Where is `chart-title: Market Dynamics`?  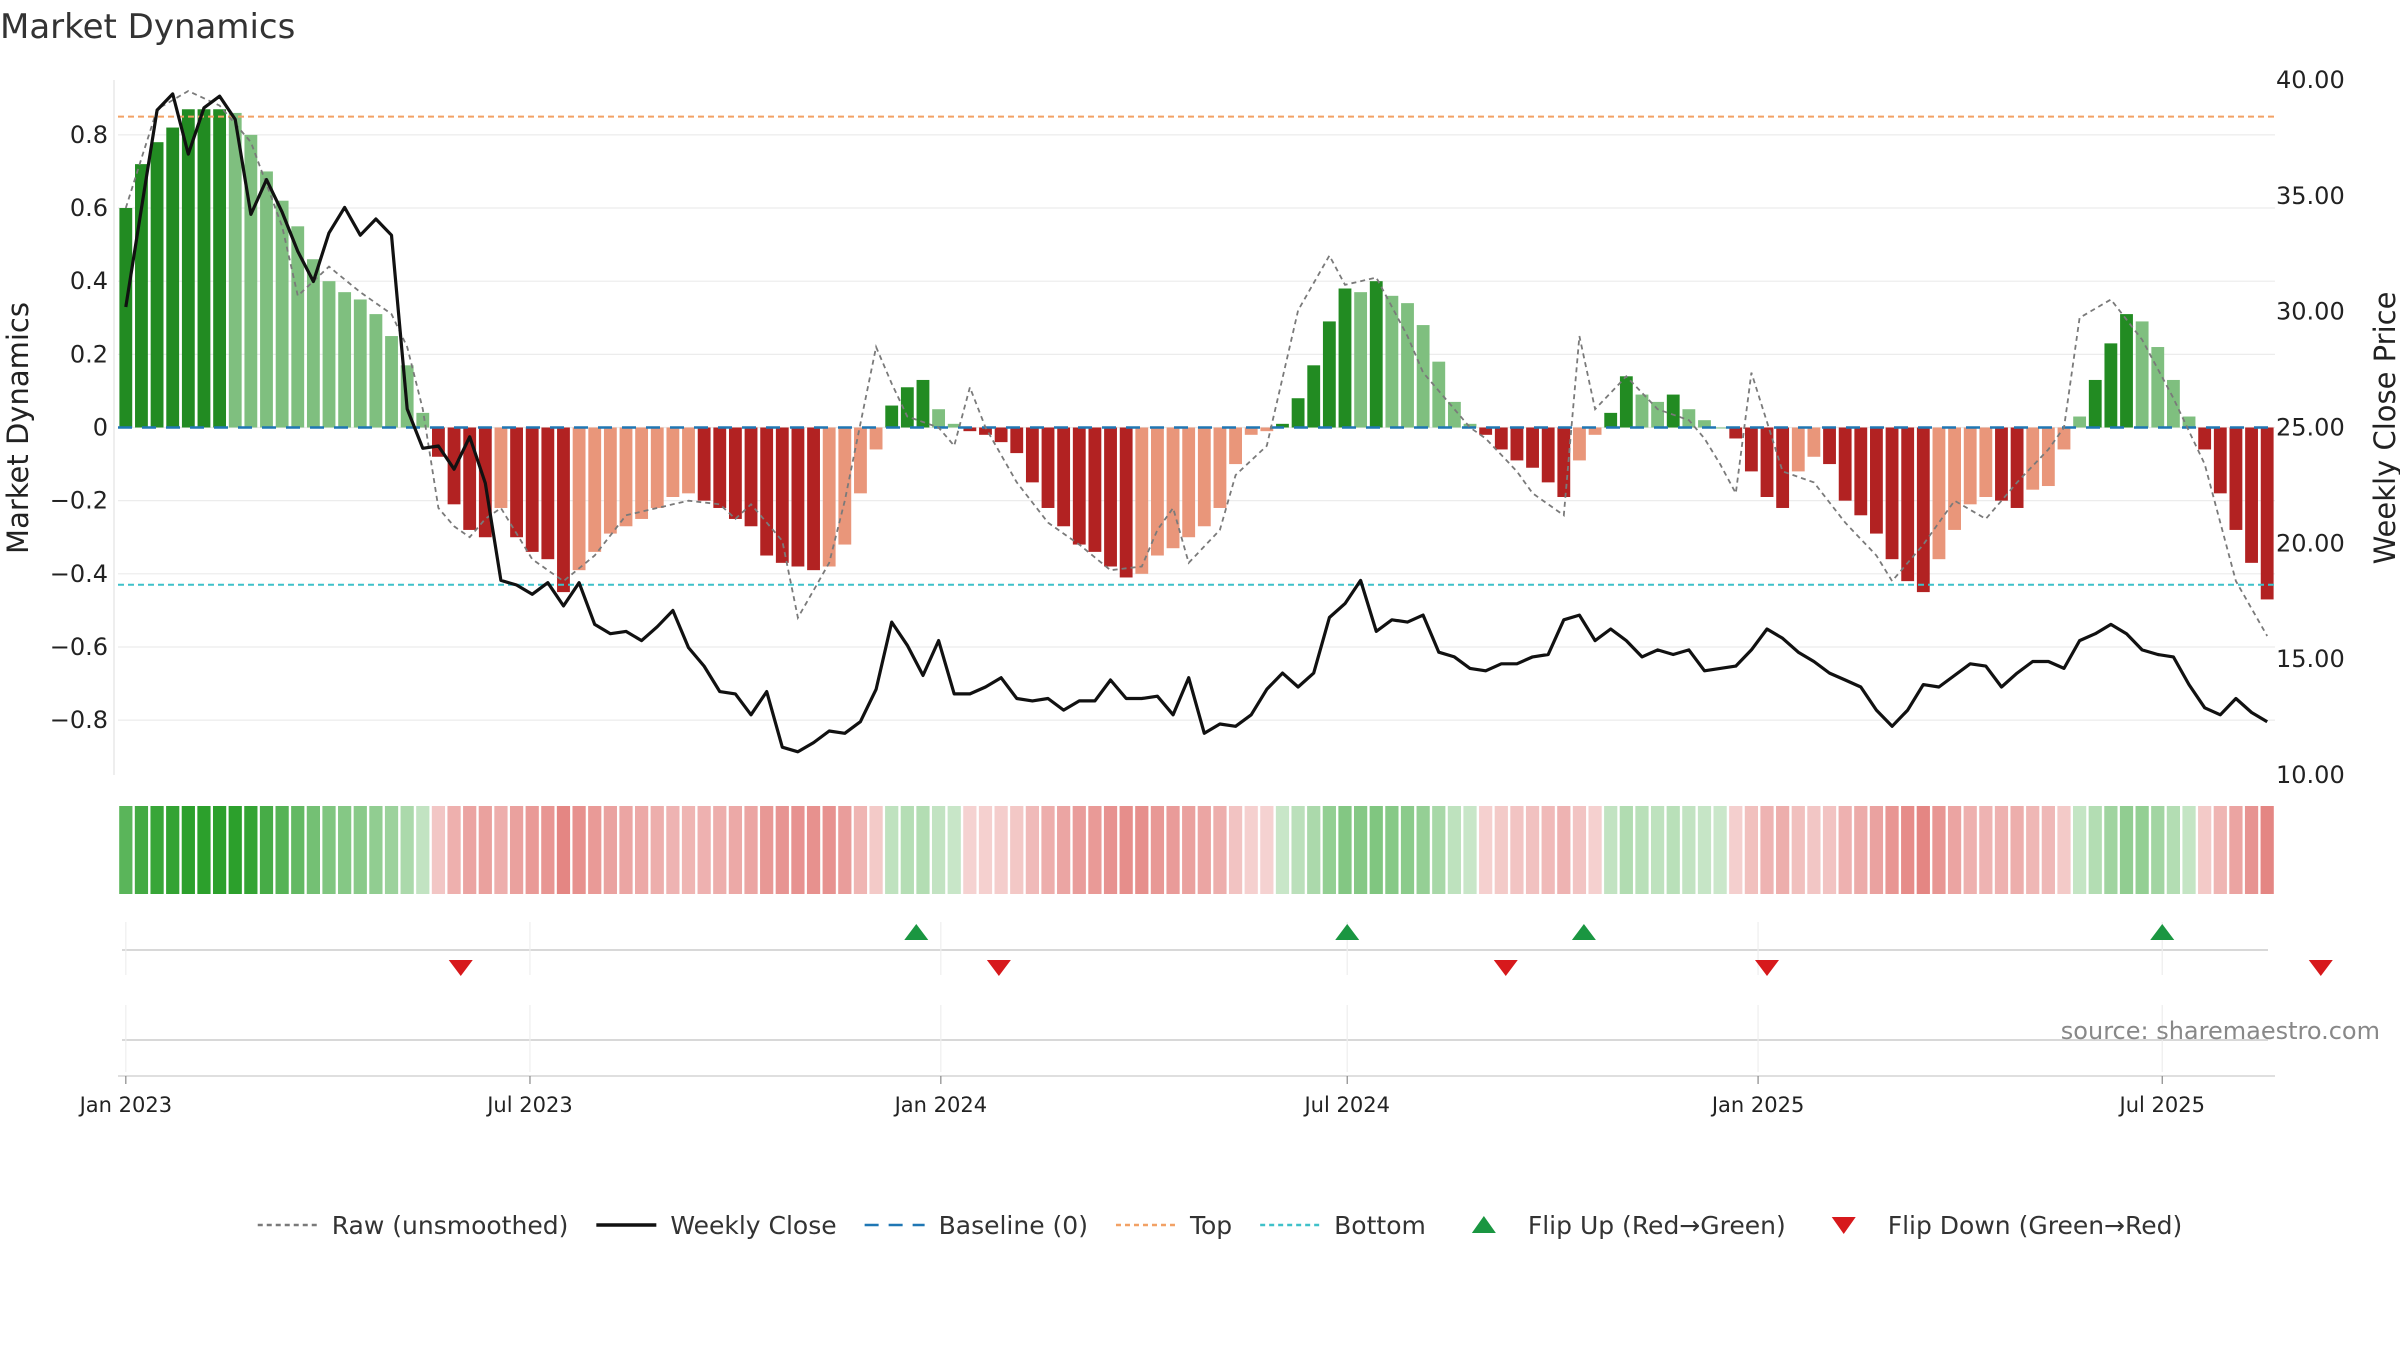
chart-title: Market Dynamics is located at coordinates (147, 27).